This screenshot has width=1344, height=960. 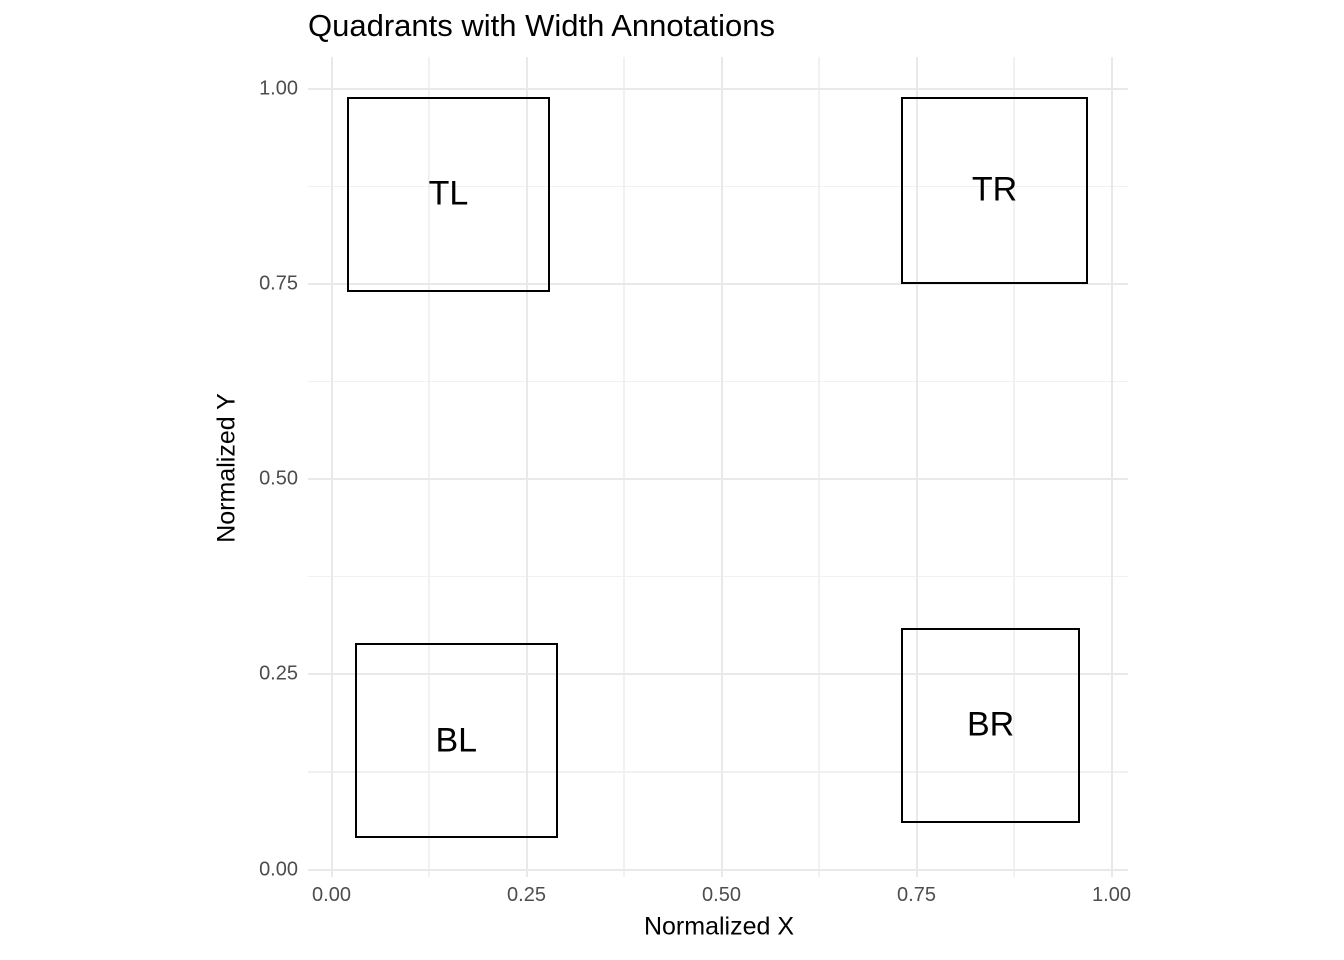 I want to click on x-tick-label: 0.25, so click(x=526, y=895).